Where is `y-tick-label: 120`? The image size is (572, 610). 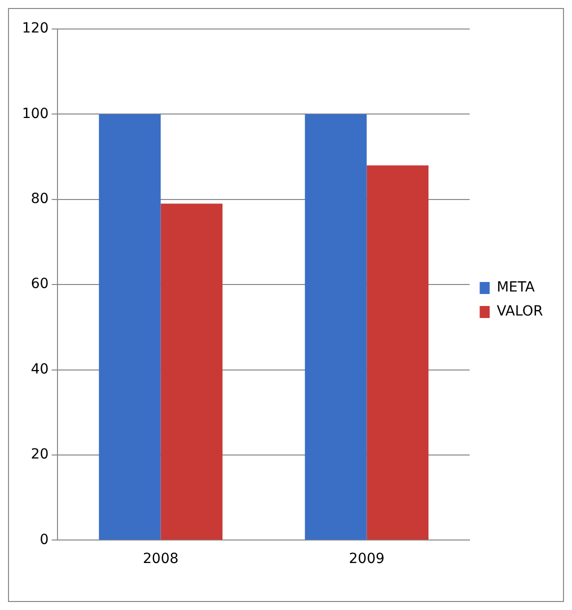 y-tick-label: 120 is located at coordinates (35, 28).